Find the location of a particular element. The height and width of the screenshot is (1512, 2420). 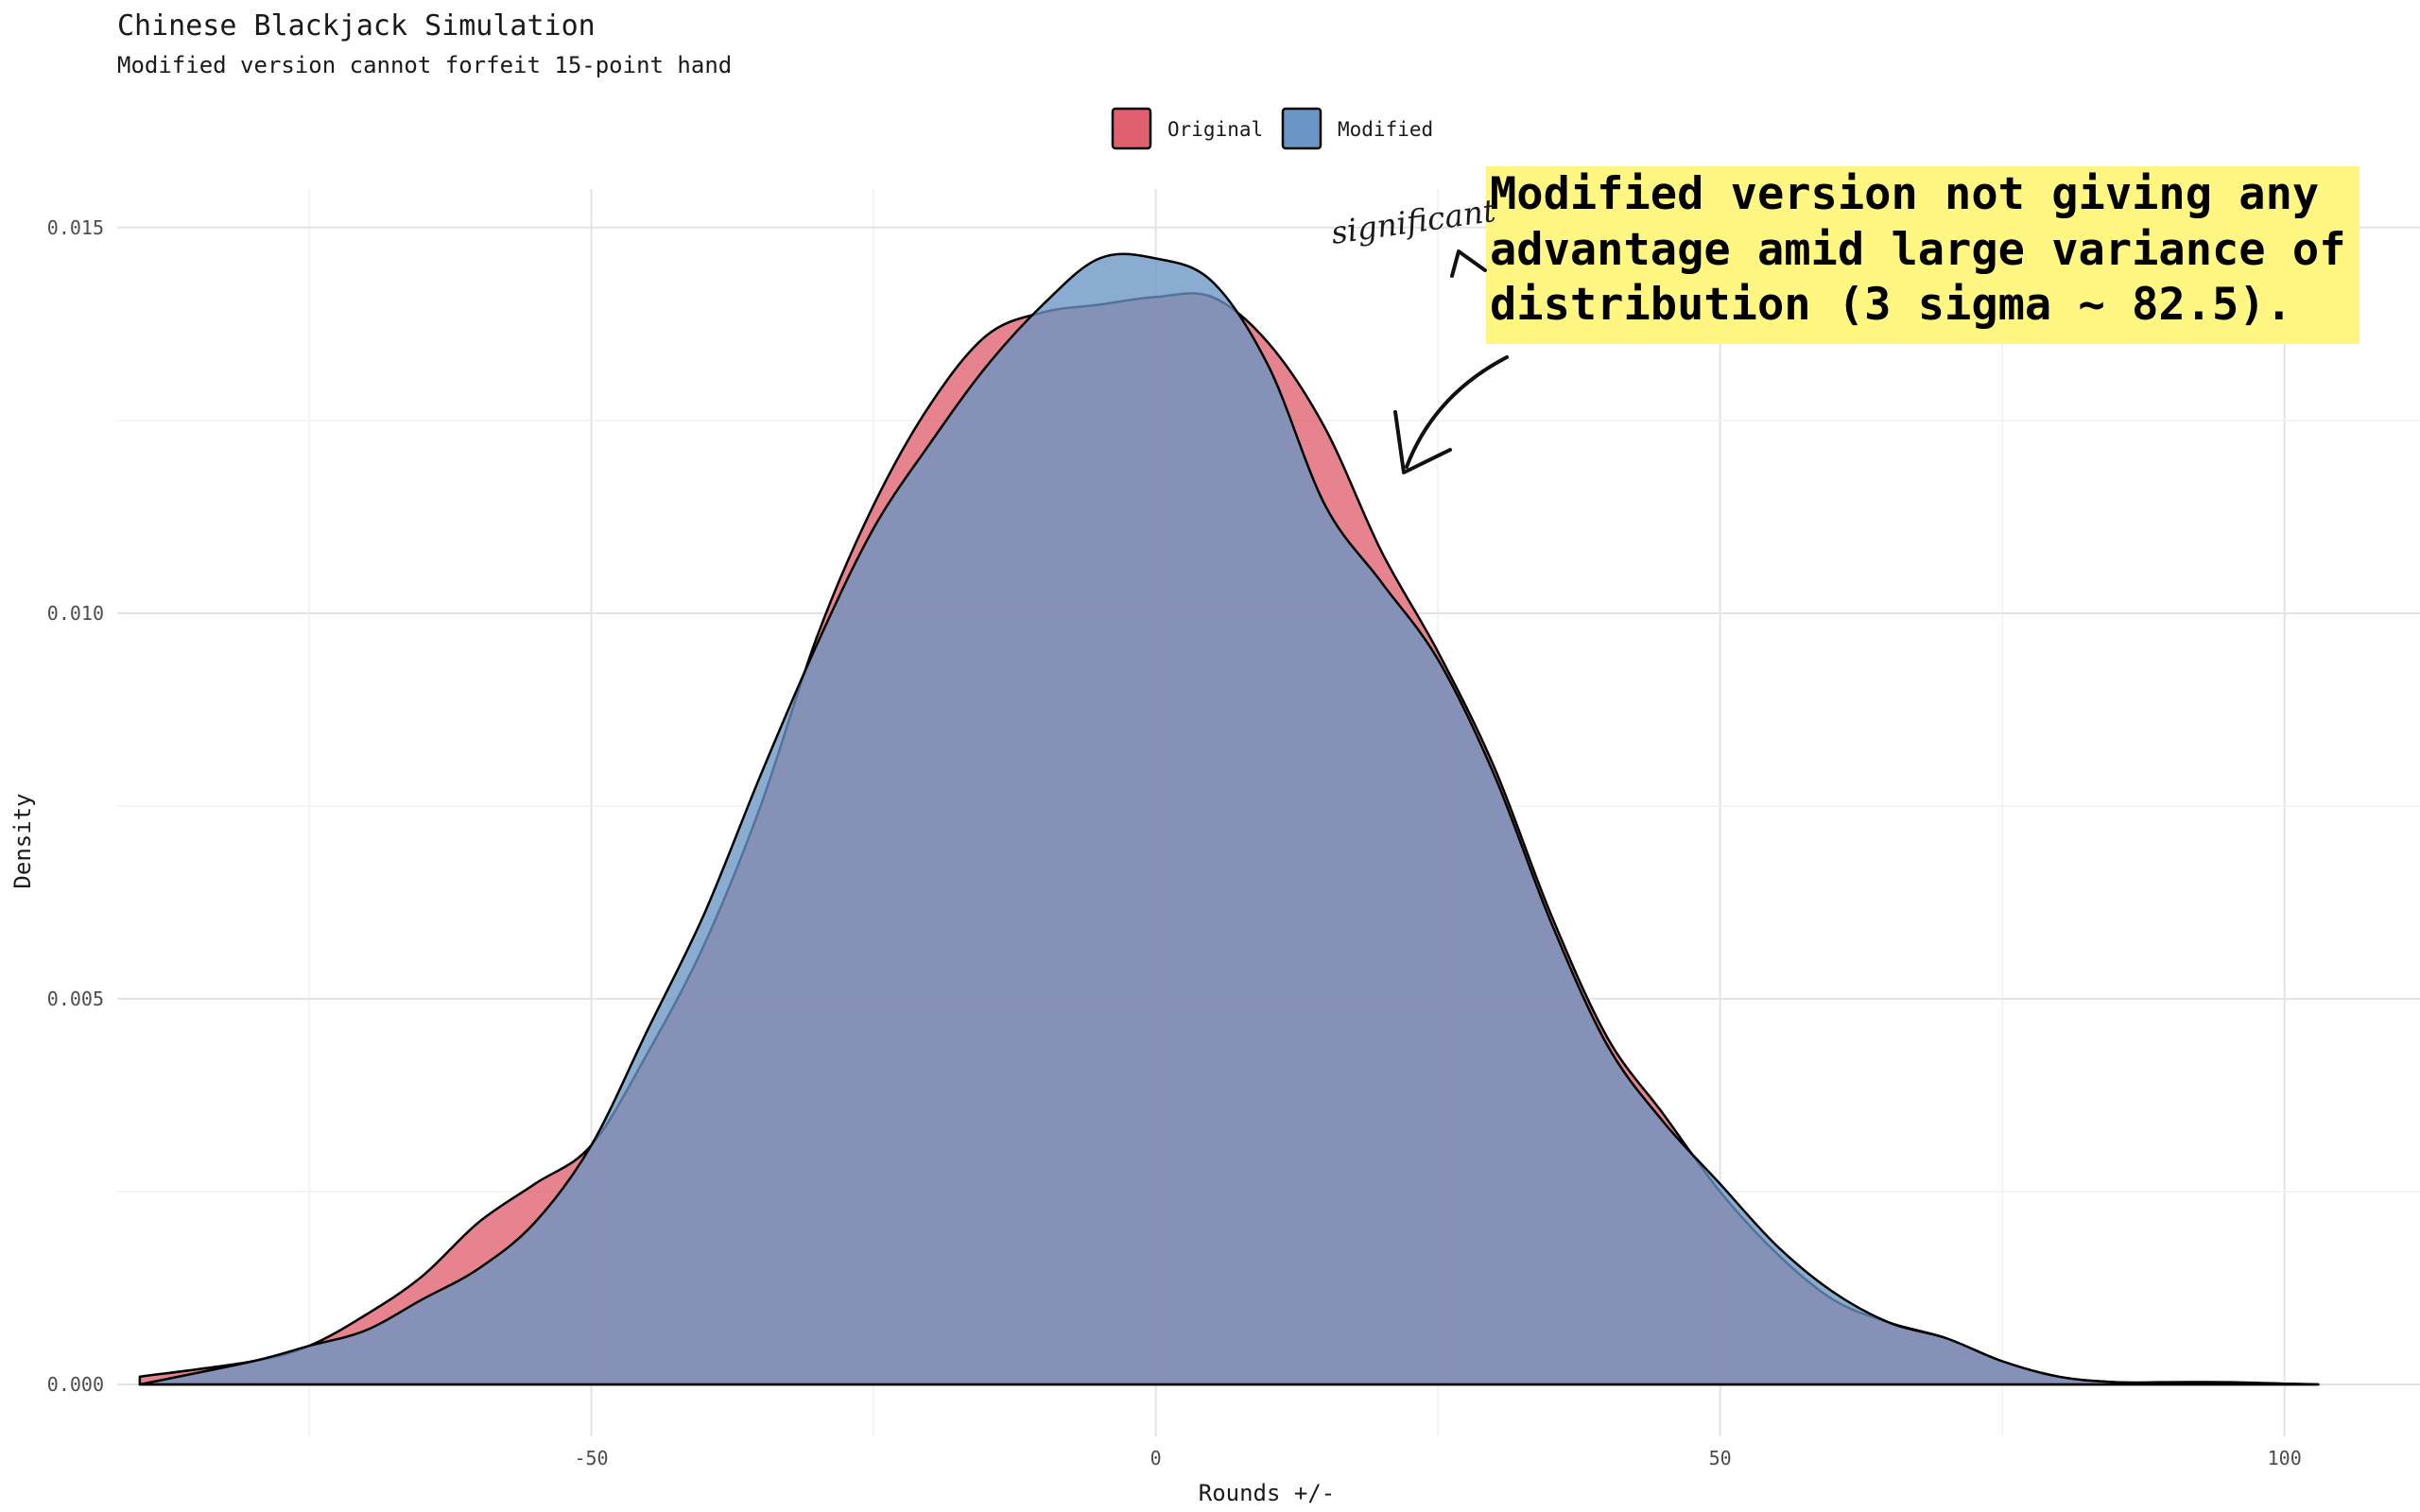

handwritten-note: significant is located at coordinates (1414, 235).